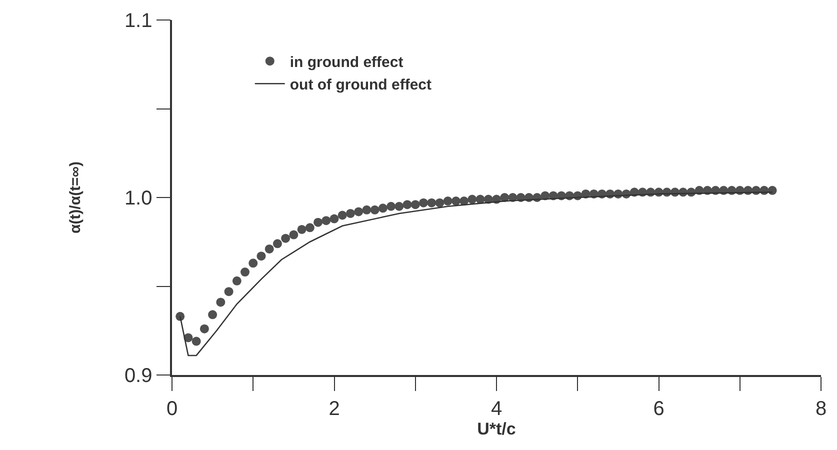 Image resolution: width=837 pixels, height=450 pixels. What do you see at coordinates (75, 197) in the screenshot?
I see `y-axis-title: α(t)/α(t=∞)` at bounding box center [75, 197].